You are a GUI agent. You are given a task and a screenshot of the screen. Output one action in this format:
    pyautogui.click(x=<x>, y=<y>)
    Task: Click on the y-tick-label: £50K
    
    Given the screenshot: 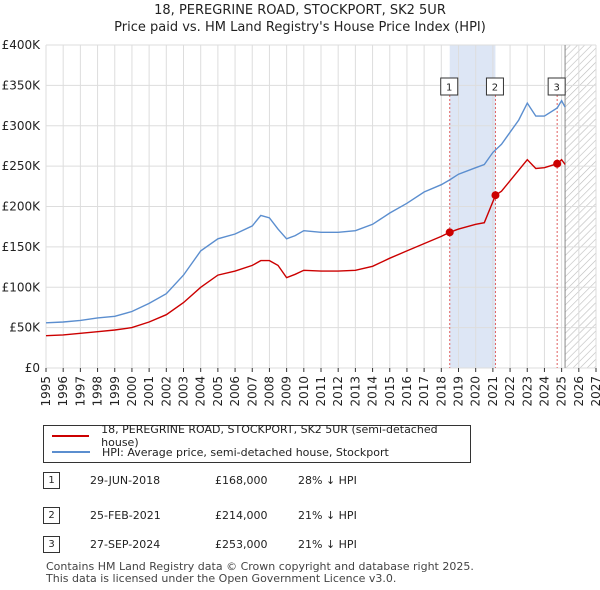 What is the action you would take?
    pyautogui.click(x=25, y=328)
    